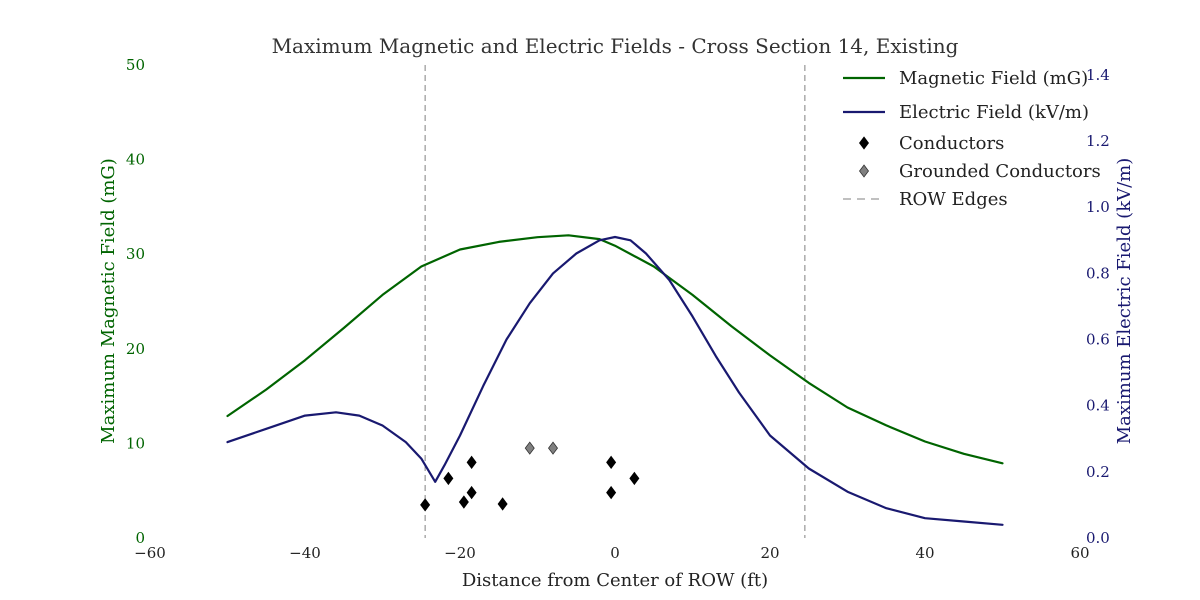 This screenshot has width=1200, height=600. What do you see at coordinates (135, 160) in the screenshot?
I see `left-tick-label: 40` at bounding box center [135, 160].